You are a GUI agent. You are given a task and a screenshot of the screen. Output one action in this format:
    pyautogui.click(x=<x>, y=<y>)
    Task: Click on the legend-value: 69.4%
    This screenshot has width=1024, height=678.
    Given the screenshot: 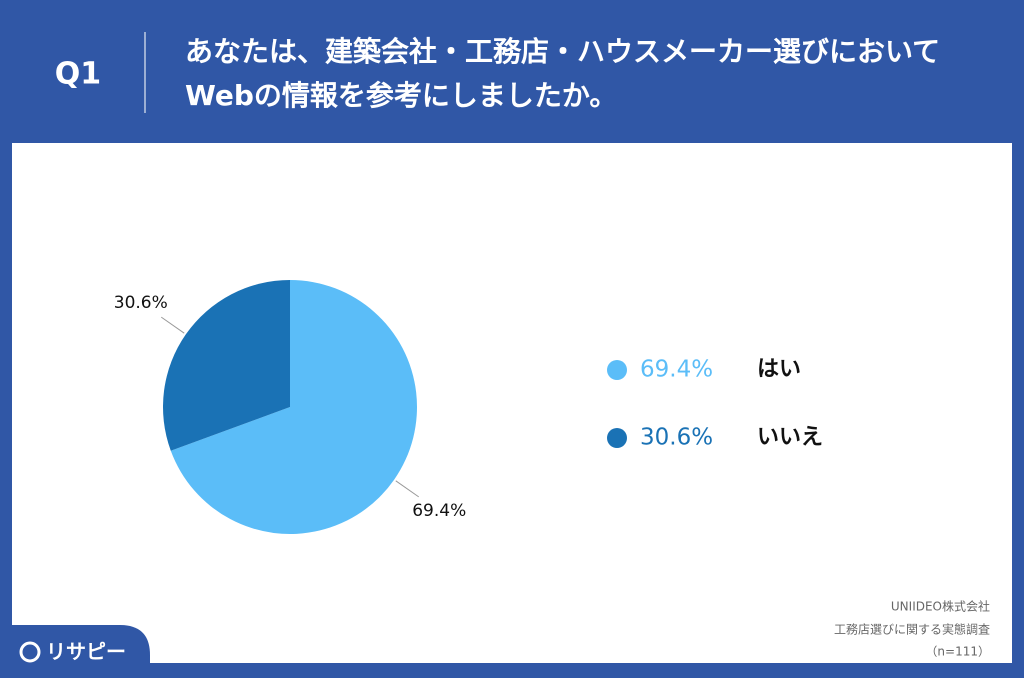 What is the action you would take?
    pyautogui.click(x=676, y=370)
    